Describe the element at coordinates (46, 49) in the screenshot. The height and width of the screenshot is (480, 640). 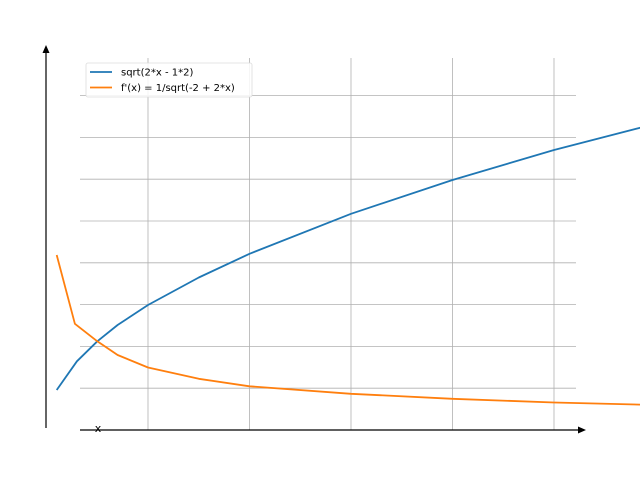
I see `y-axis-arrow` at that location.